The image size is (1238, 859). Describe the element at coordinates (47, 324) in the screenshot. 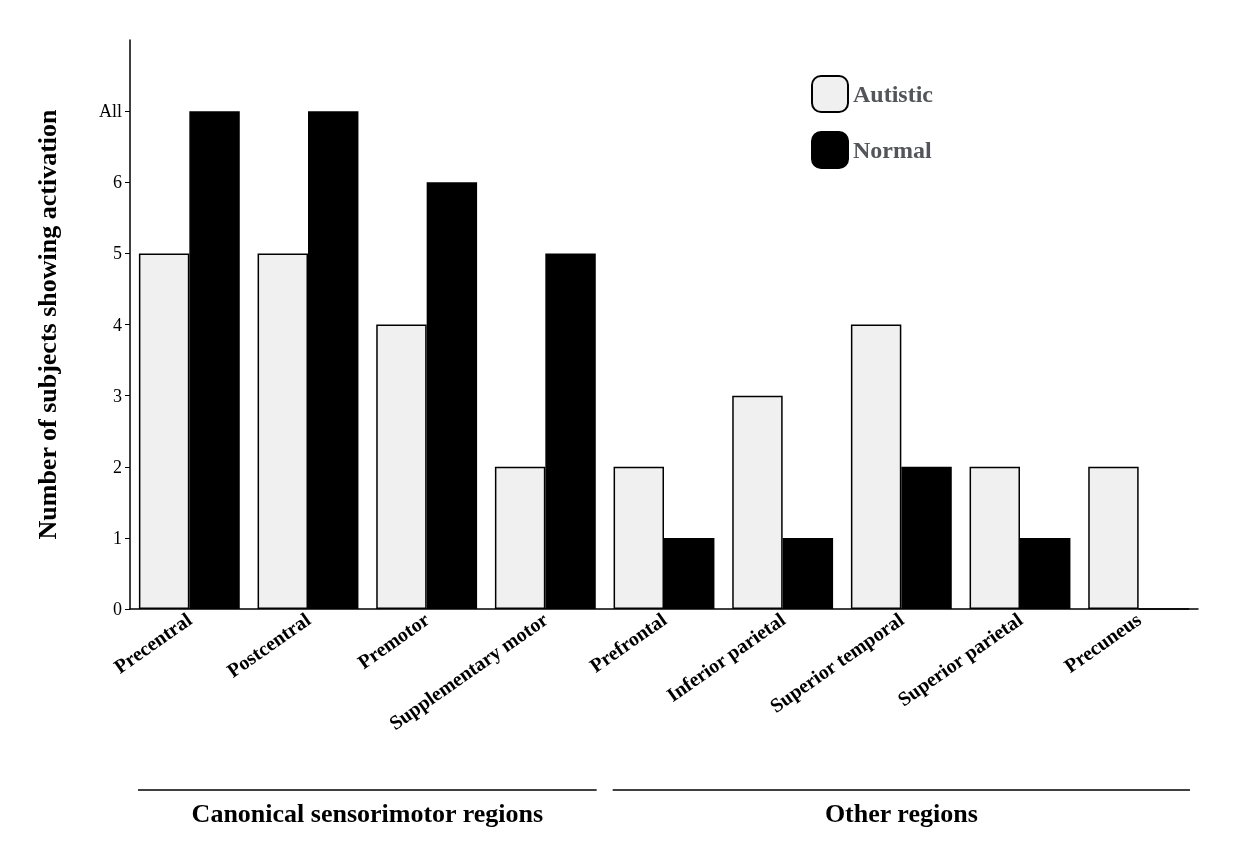

I see `y-axis-title: Number of subjects showing activation` at that location.